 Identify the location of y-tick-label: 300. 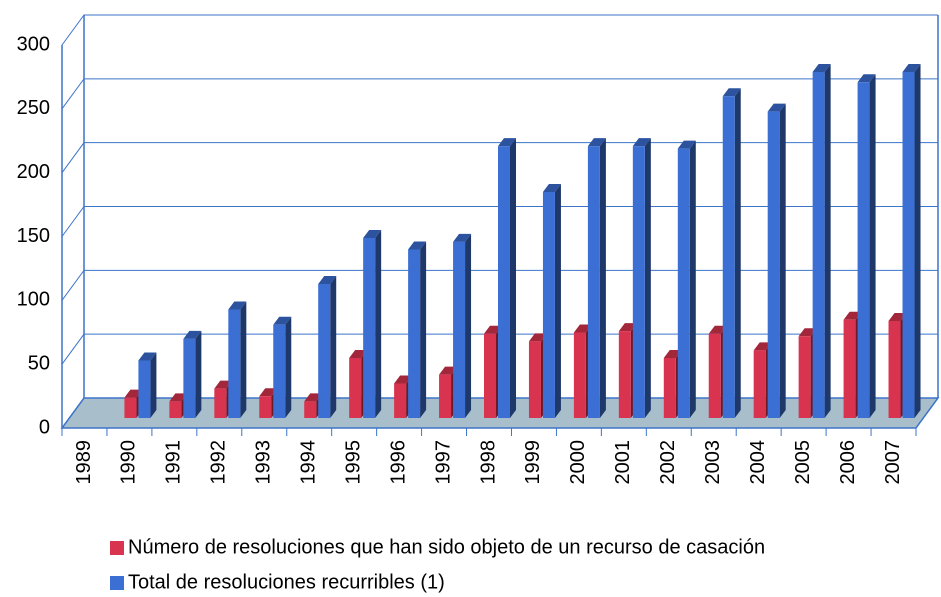
(33, 44).